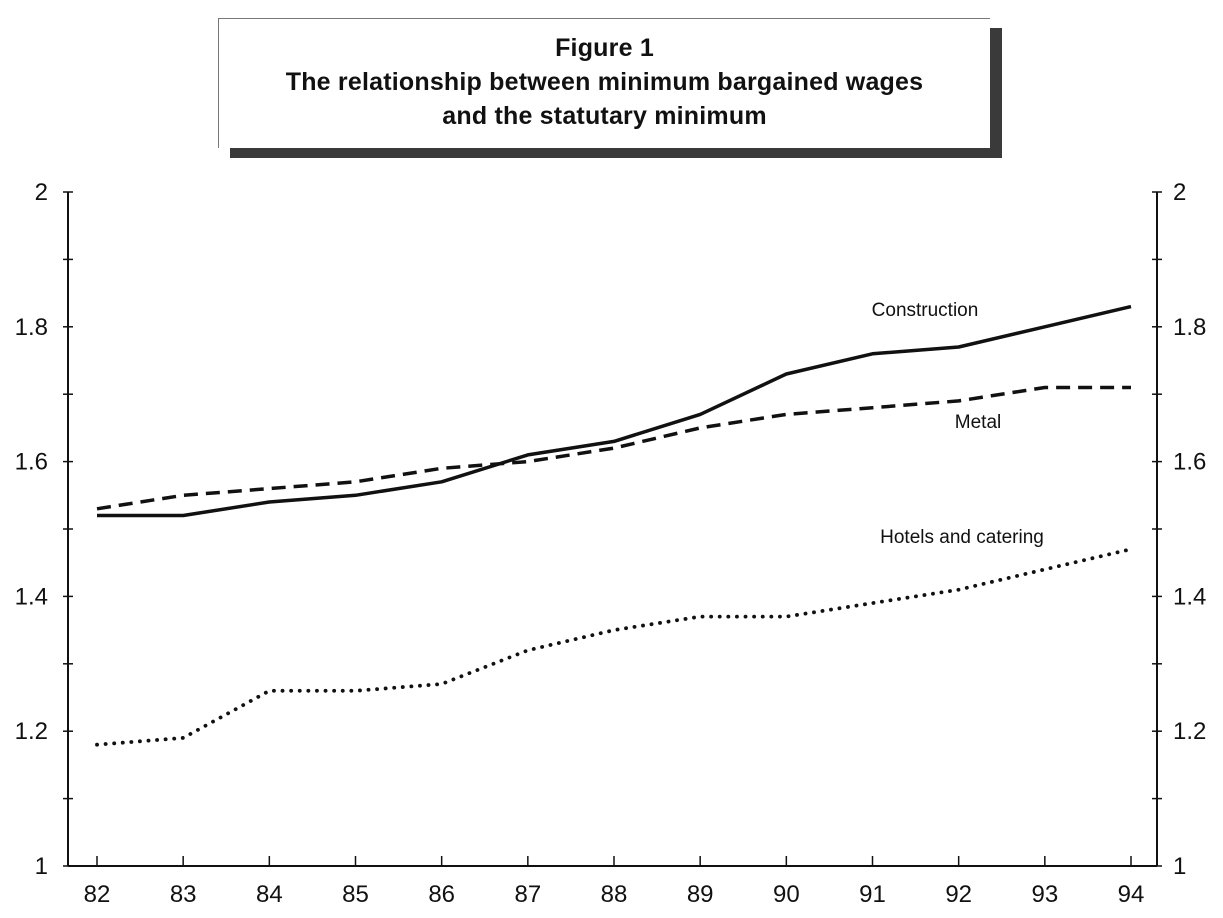  What do you see at coordinates (31, 596) in the screenshot?
I see `y-tick-label-left: 1.4` at bounding box center [31, 596].